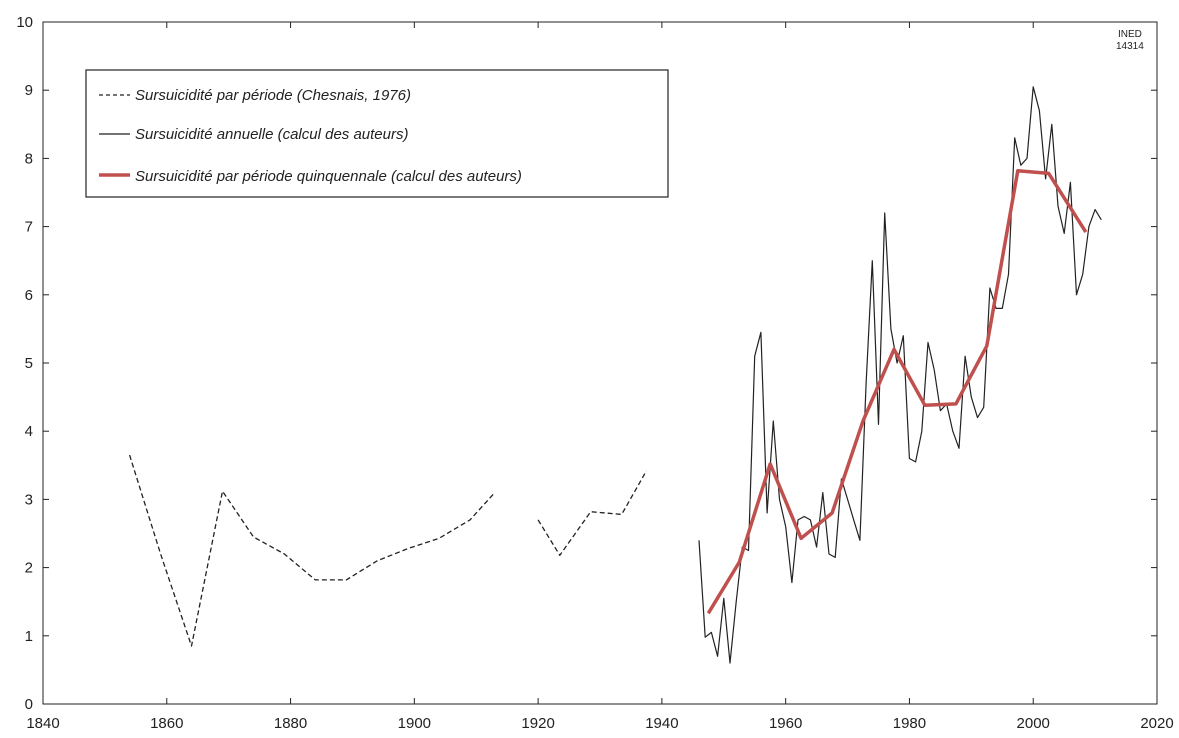 The height and width of the screenshot is (738, 1179). What do you see at coordinates (661, 723) in the screenshot?
I see `x-tick-label: 1940` at bounding box center [661, 723].